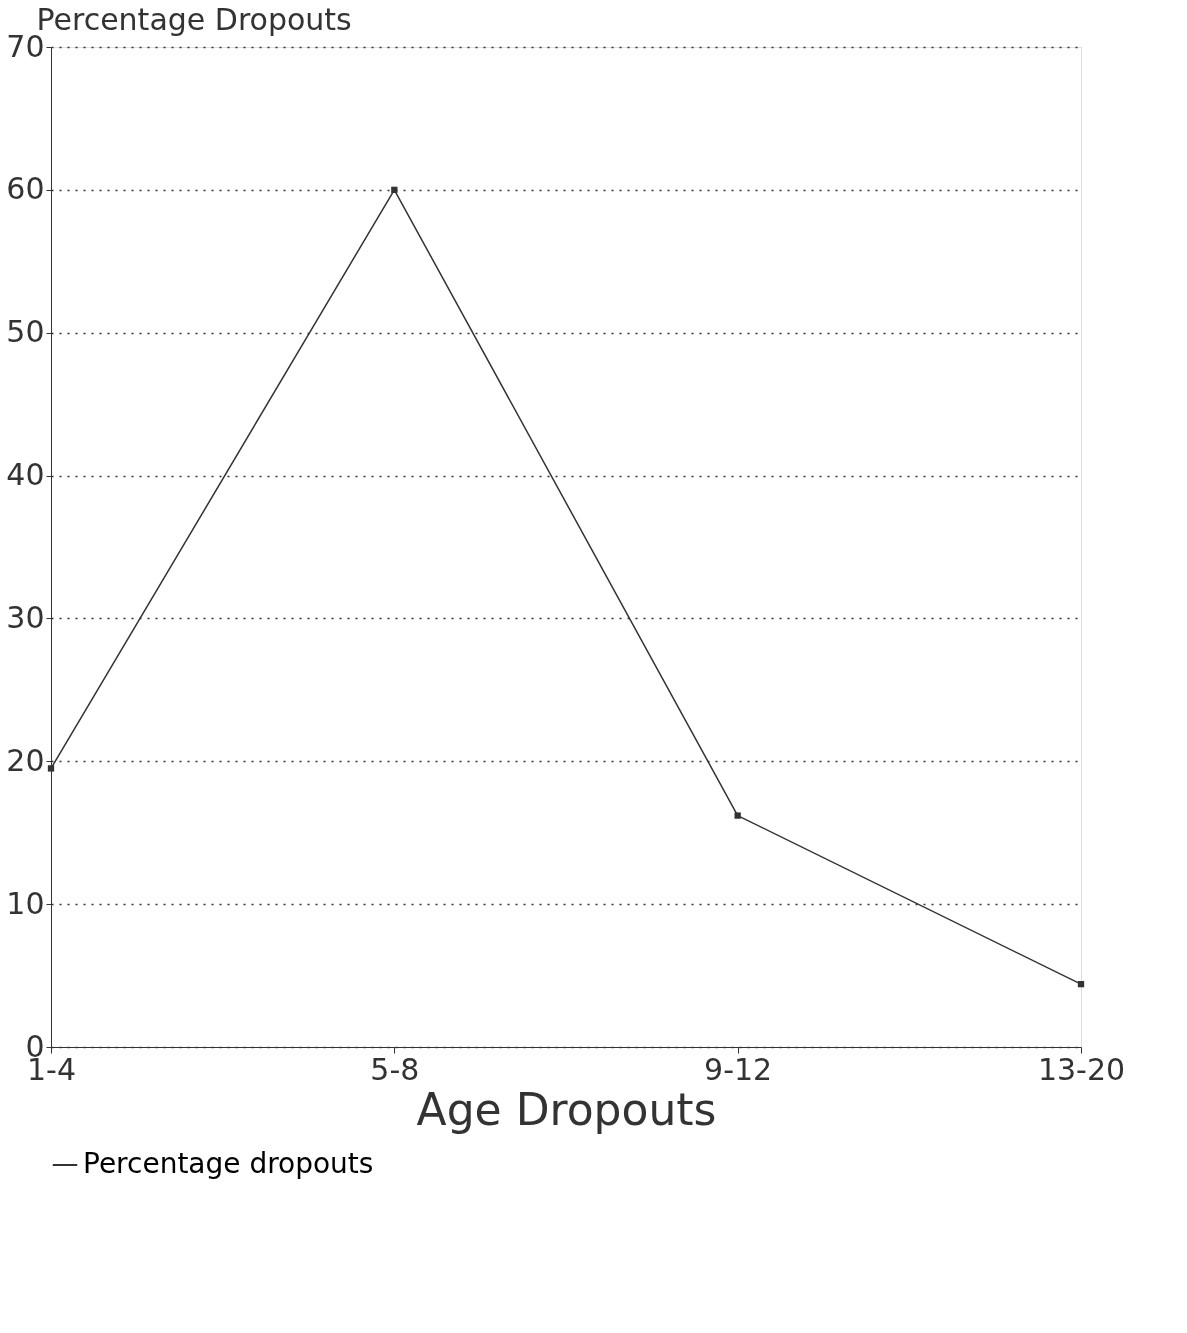 This screenshot has height=1333, width=1187. Describe the element at coordinates (25, 617) in the screenshot. I see `y-tick-label: 30` at that location.